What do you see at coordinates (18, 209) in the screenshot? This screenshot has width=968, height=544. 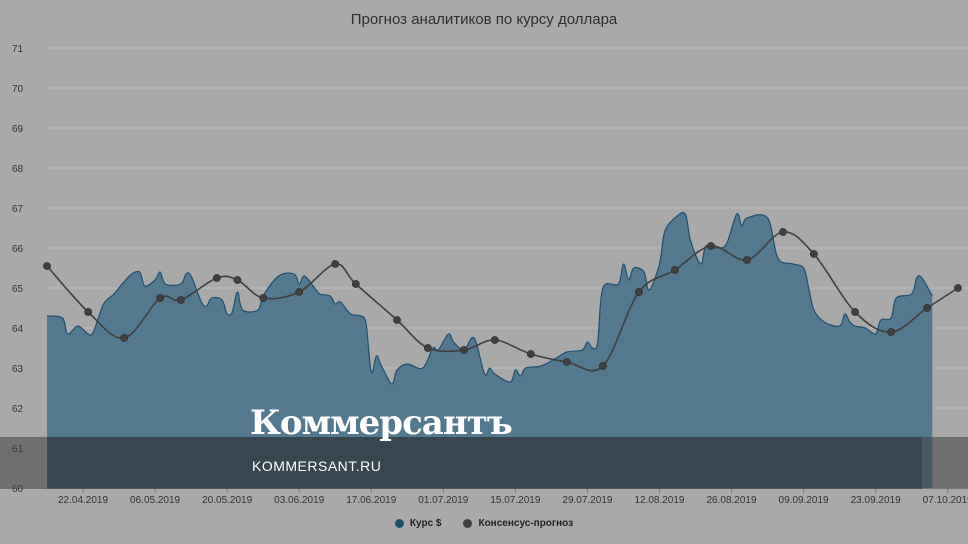 I see `y-tick-label: 67` at bounding box center [18, 209].